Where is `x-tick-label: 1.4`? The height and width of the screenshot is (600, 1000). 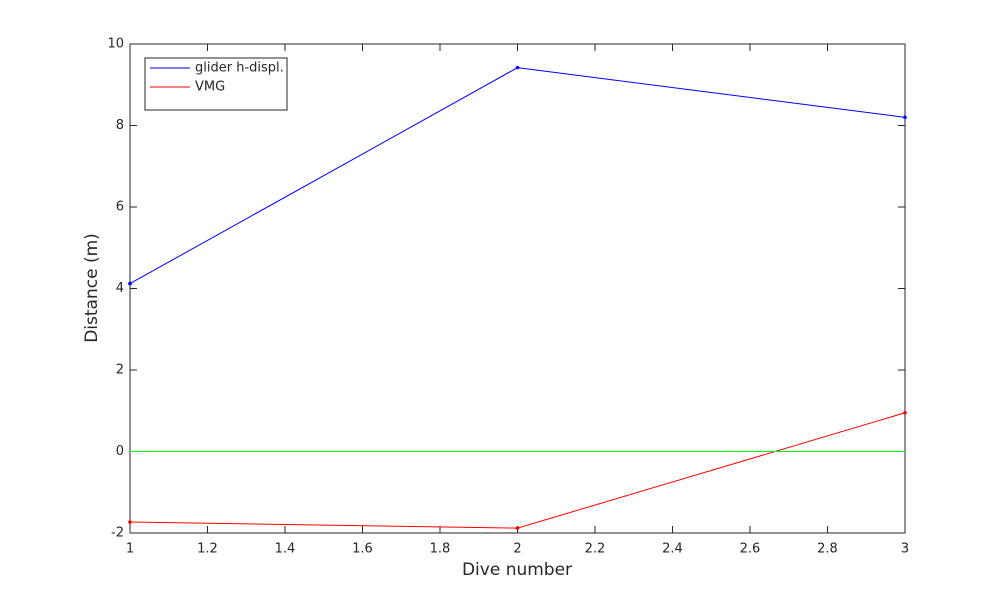 x-tick-label: 1.4 is located at coordinates (285, 549).